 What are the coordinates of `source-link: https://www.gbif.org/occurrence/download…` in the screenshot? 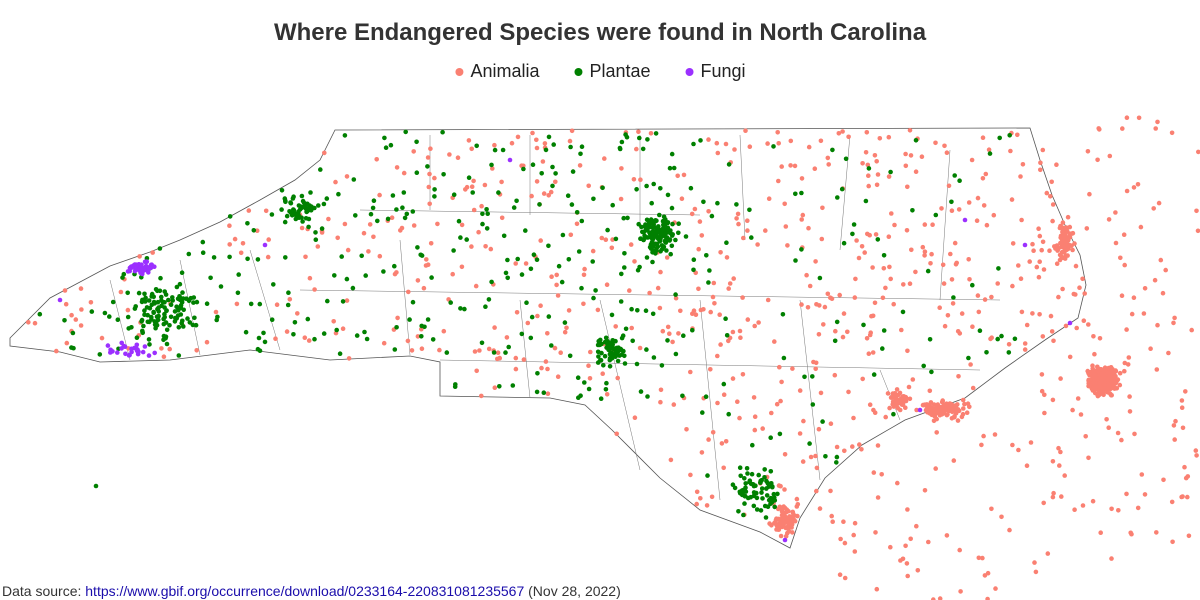 It's located at (304, 591).